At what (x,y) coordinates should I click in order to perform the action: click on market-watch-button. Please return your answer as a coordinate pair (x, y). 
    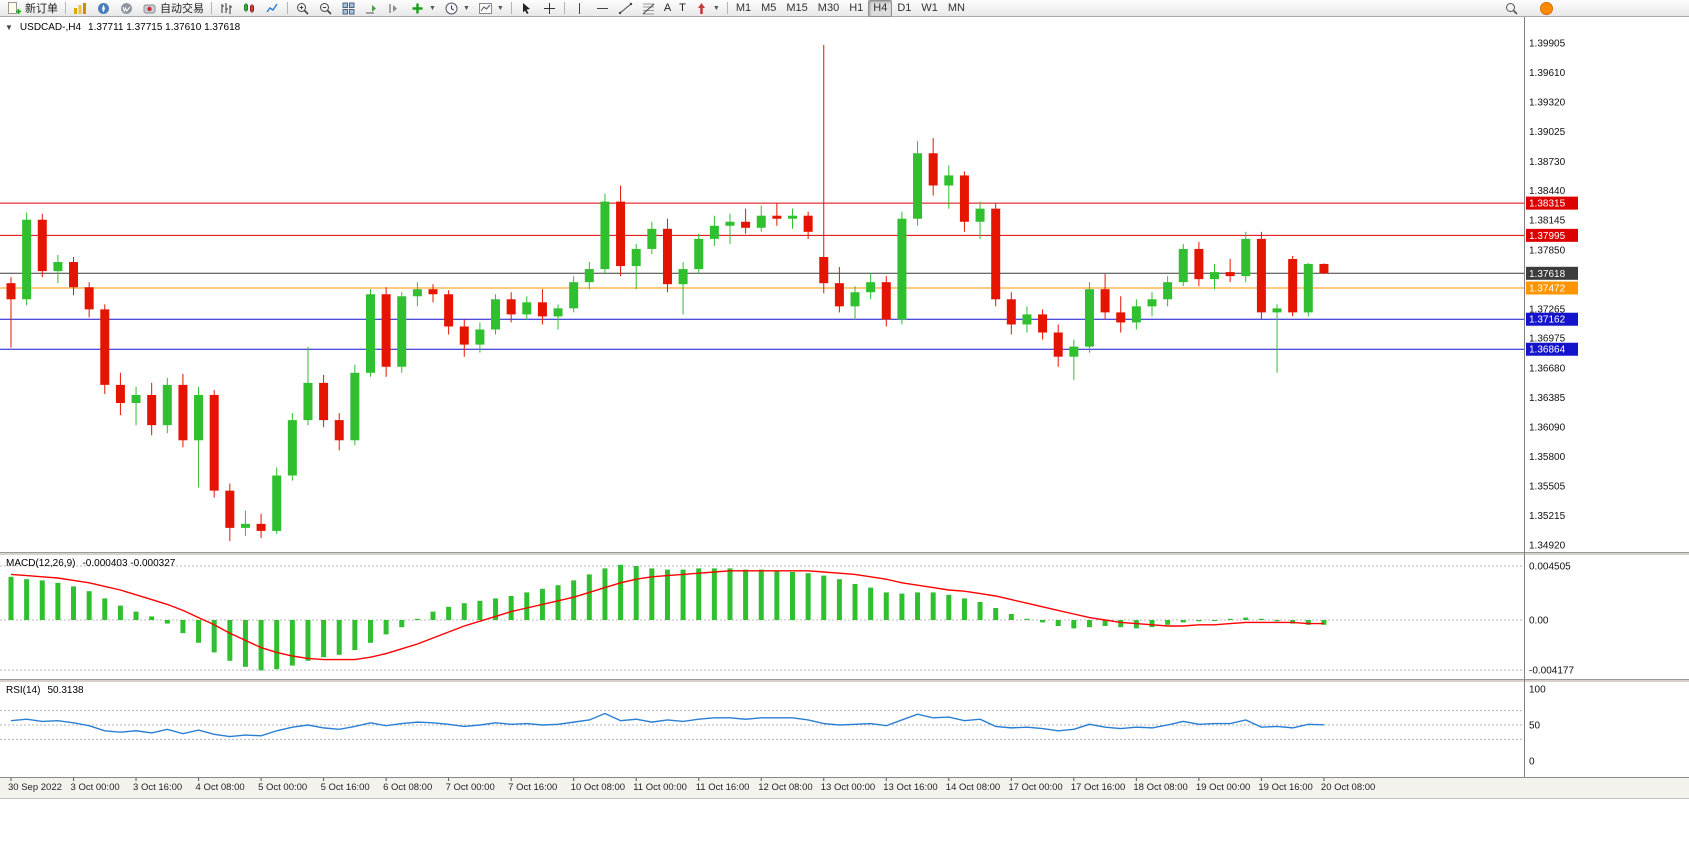
    Looking at the image, I should click on (80, 8).